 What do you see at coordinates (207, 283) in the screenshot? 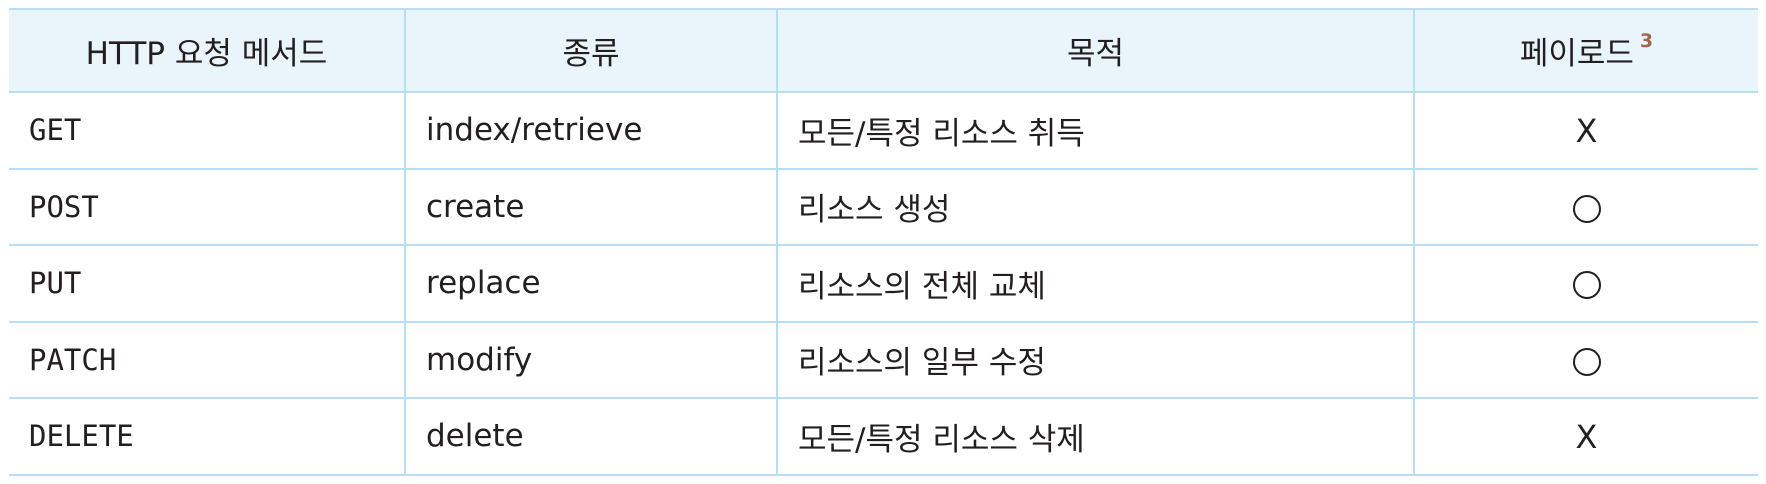
I see `method-cell: PUT` at bounding box center [207, 283].